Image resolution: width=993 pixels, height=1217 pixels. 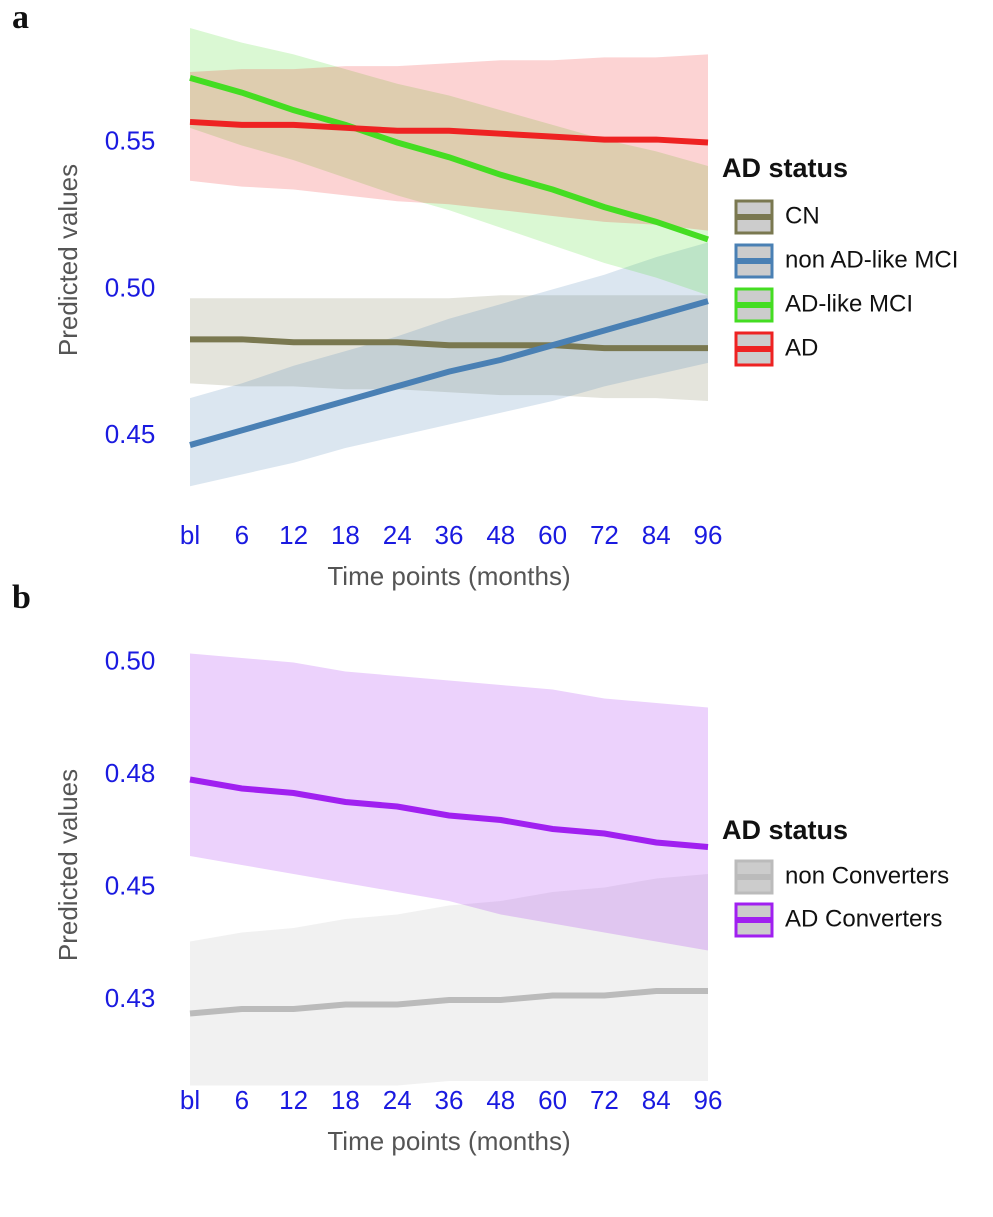 What do you see at coordinates (801, 347) in the screenshot?
I see `legend-label: AD` at bounding box center [801, 347].